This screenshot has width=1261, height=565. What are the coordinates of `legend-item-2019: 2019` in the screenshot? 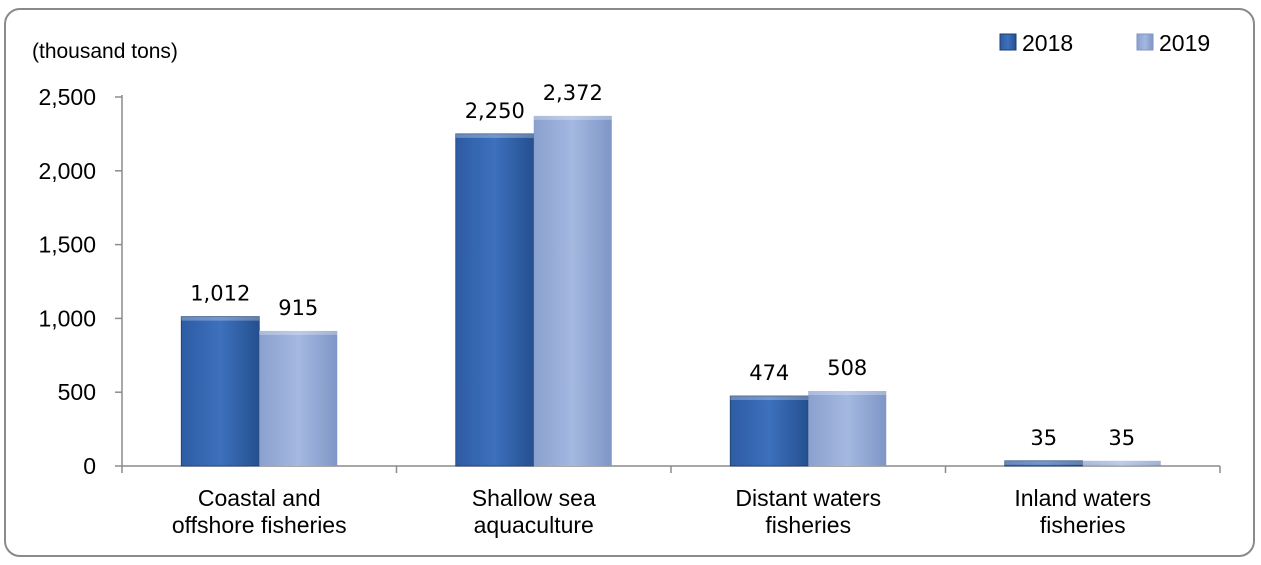 It's located at (1173, 43).